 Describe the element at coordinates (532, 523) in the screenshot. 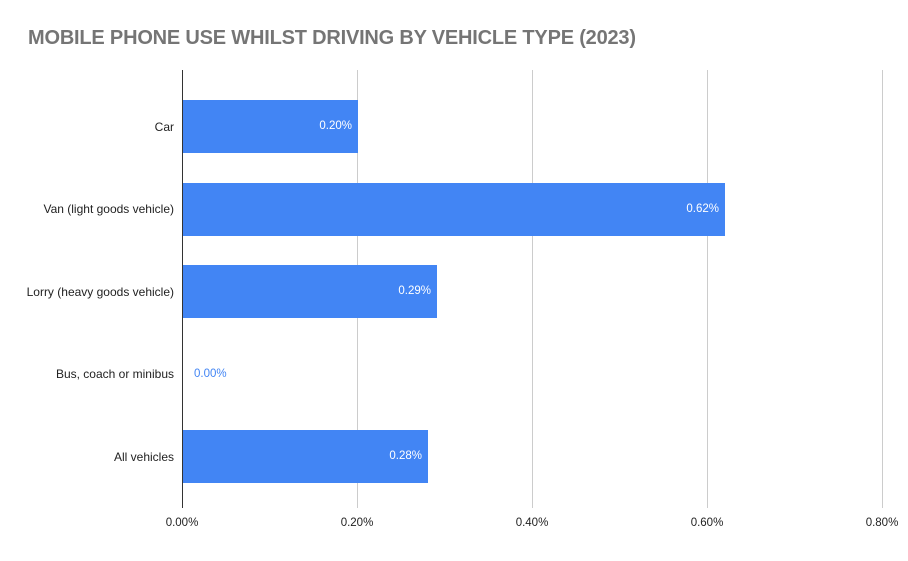

I see `x-tick-label: 0.40%` at that location.